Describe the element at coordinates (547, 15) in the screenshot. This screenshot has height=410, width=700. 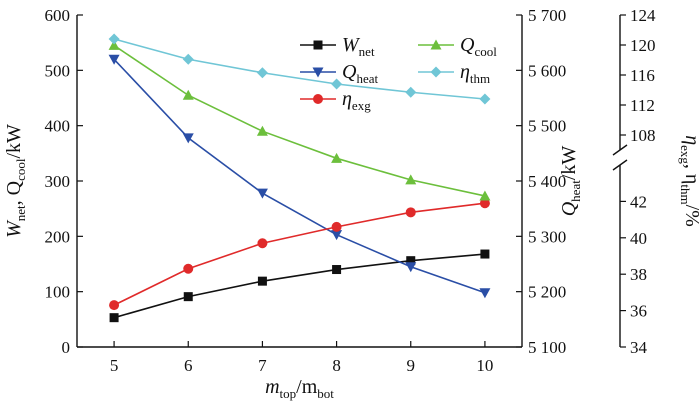
I see `right-tick-label: 5 700` at that location.